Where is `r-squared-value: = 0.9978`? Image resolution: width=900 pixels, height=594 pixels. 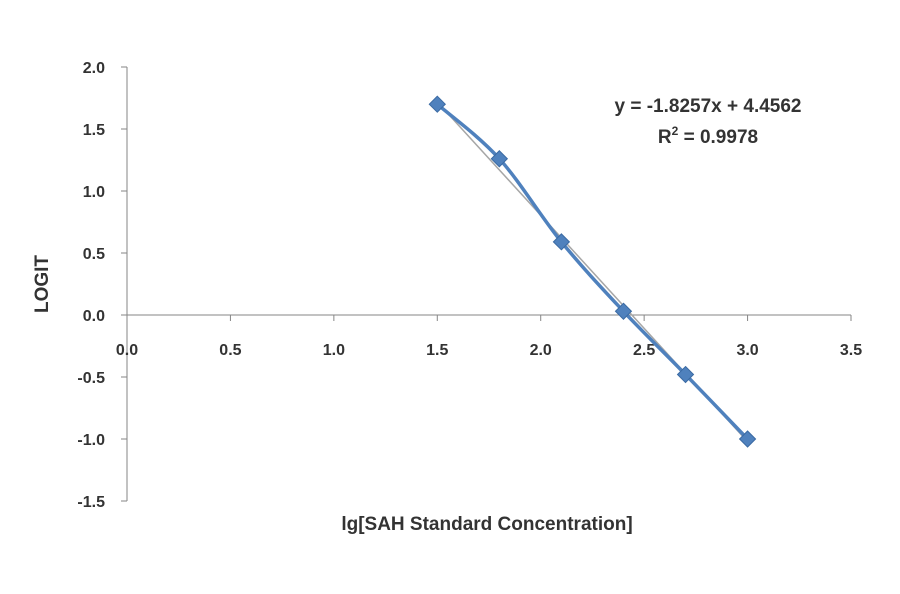 r-squared-value: = 0.9978 is located at coordinates (718, 137).